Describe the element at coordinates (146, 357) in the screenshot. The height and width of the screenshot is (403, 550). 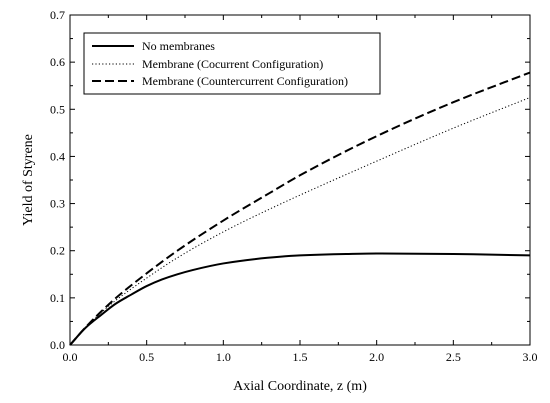
I see `x-tick-label: 0.5` at that location.